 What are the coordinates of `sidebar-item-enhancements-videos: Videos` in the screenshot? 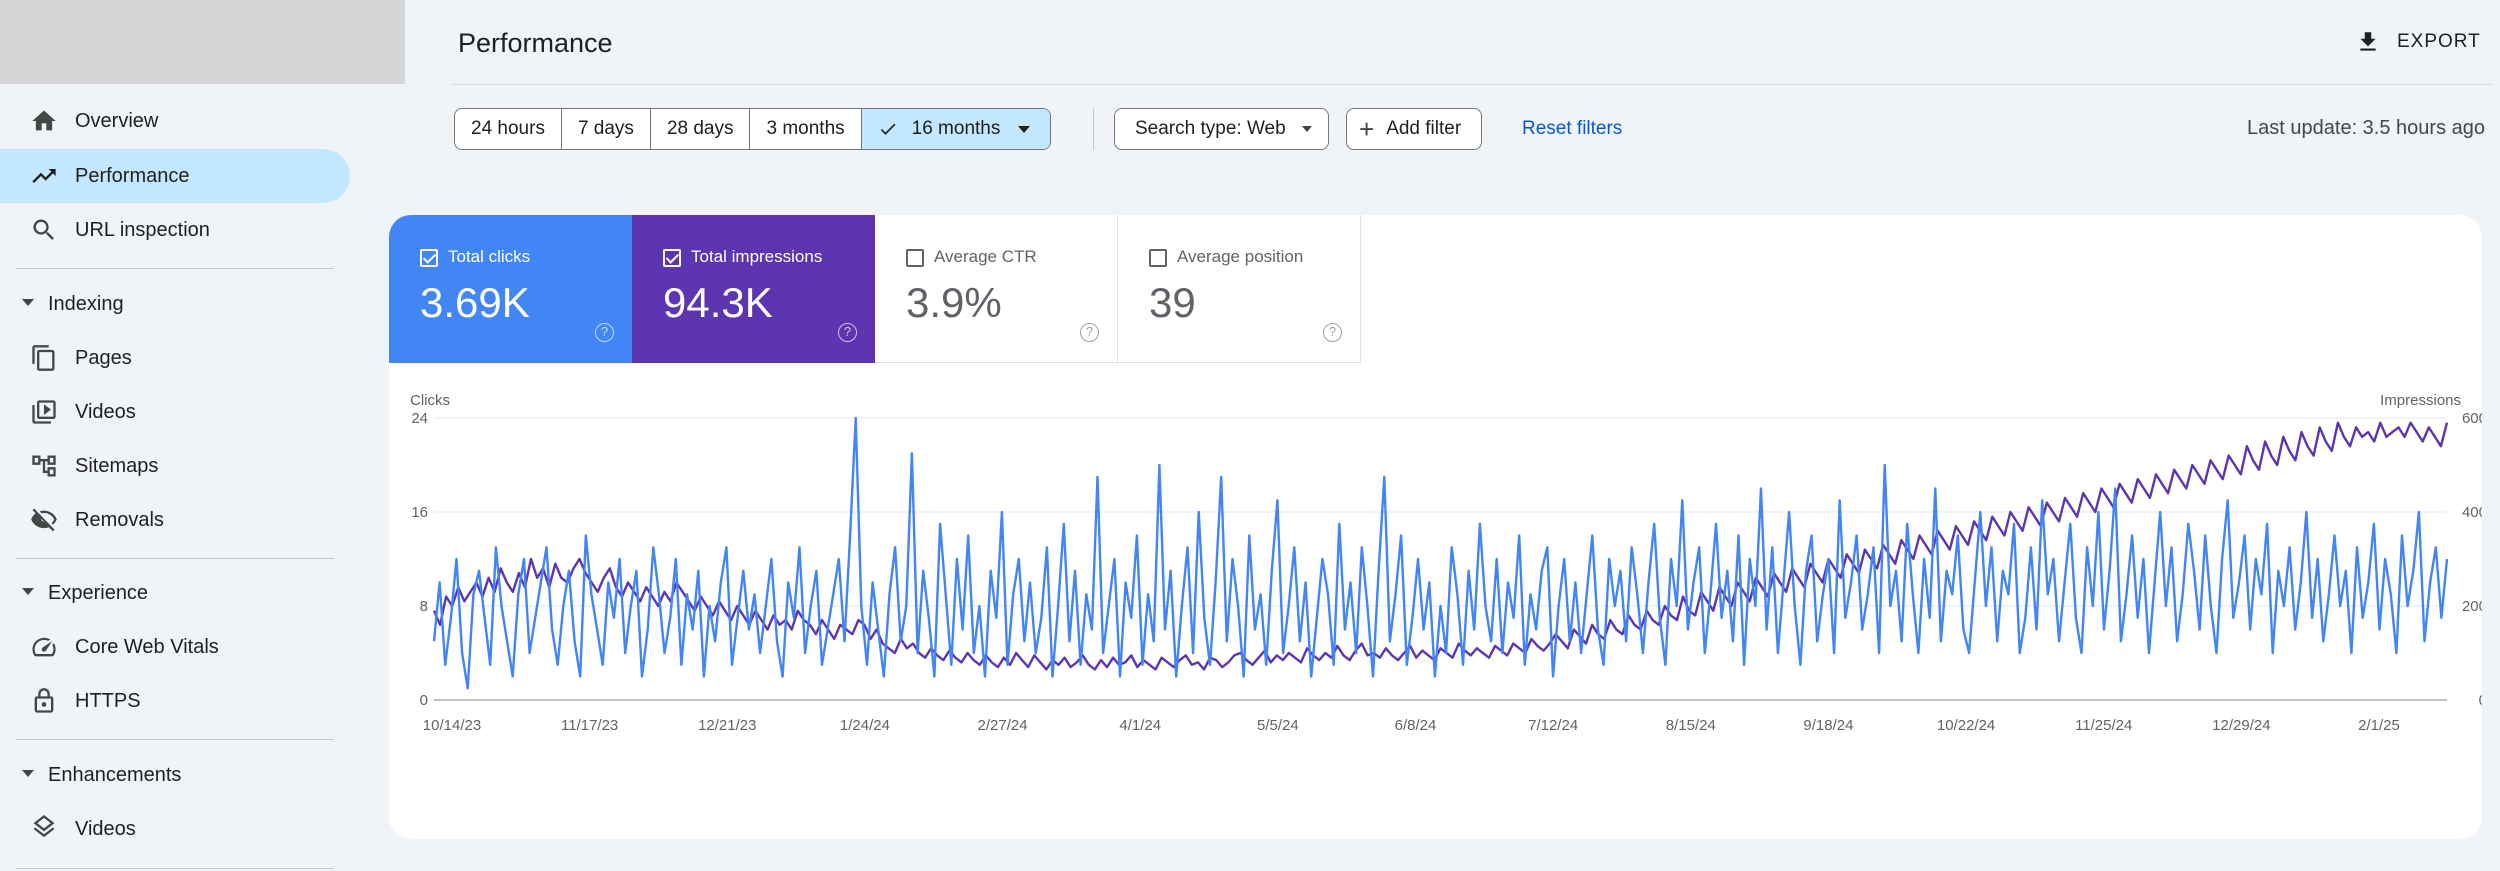 It's located at (175, 829).